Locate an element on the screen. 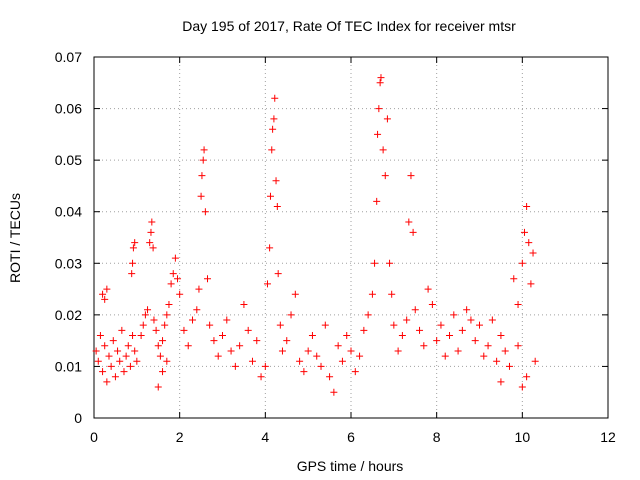  y-tick-label: 0.07 is located at coordinates (68, 57).